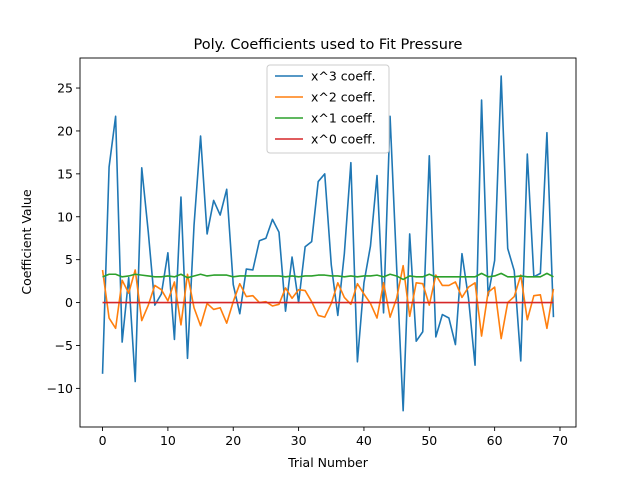 Image resolution: width=640 pixels, height=484 pixels. What do you see at coordinates (103, 440) in the screenshot?
I see `x-tick-label: 0` at bounding box center [103, 440].